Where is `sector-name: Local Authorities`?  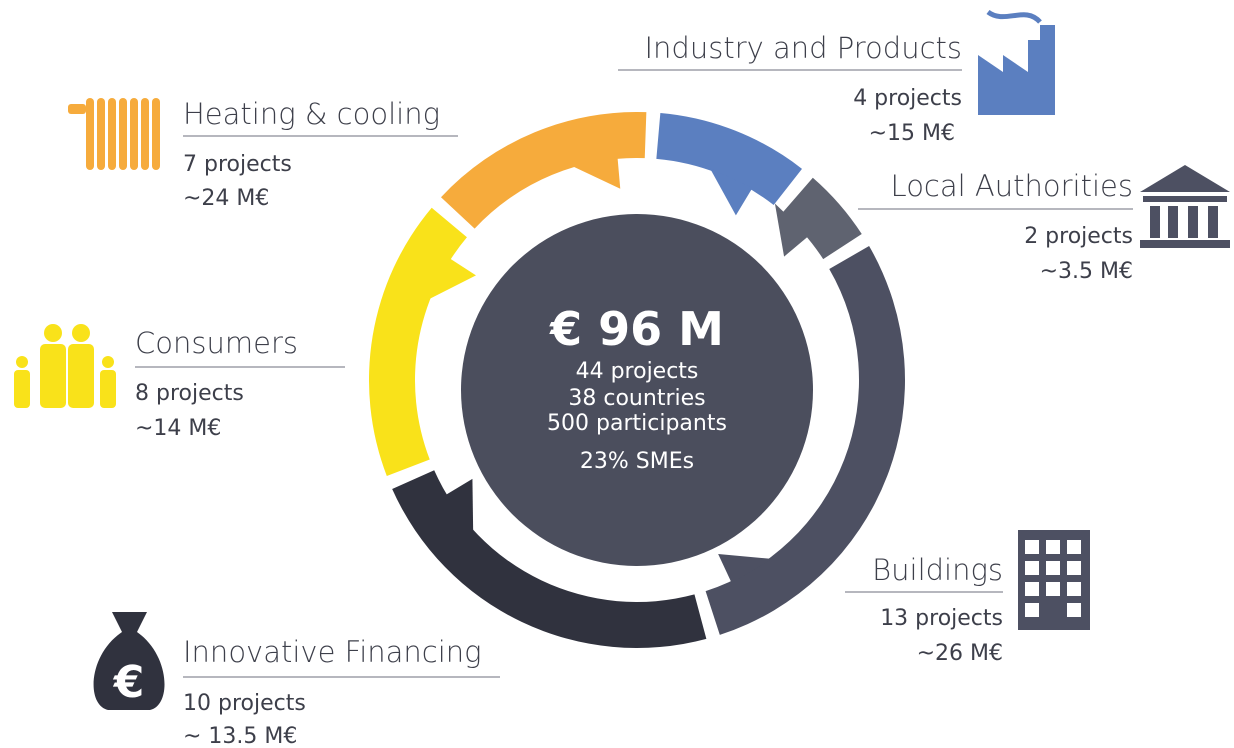 sector-name: Local Authorities is located at coordinates (1012, 186).